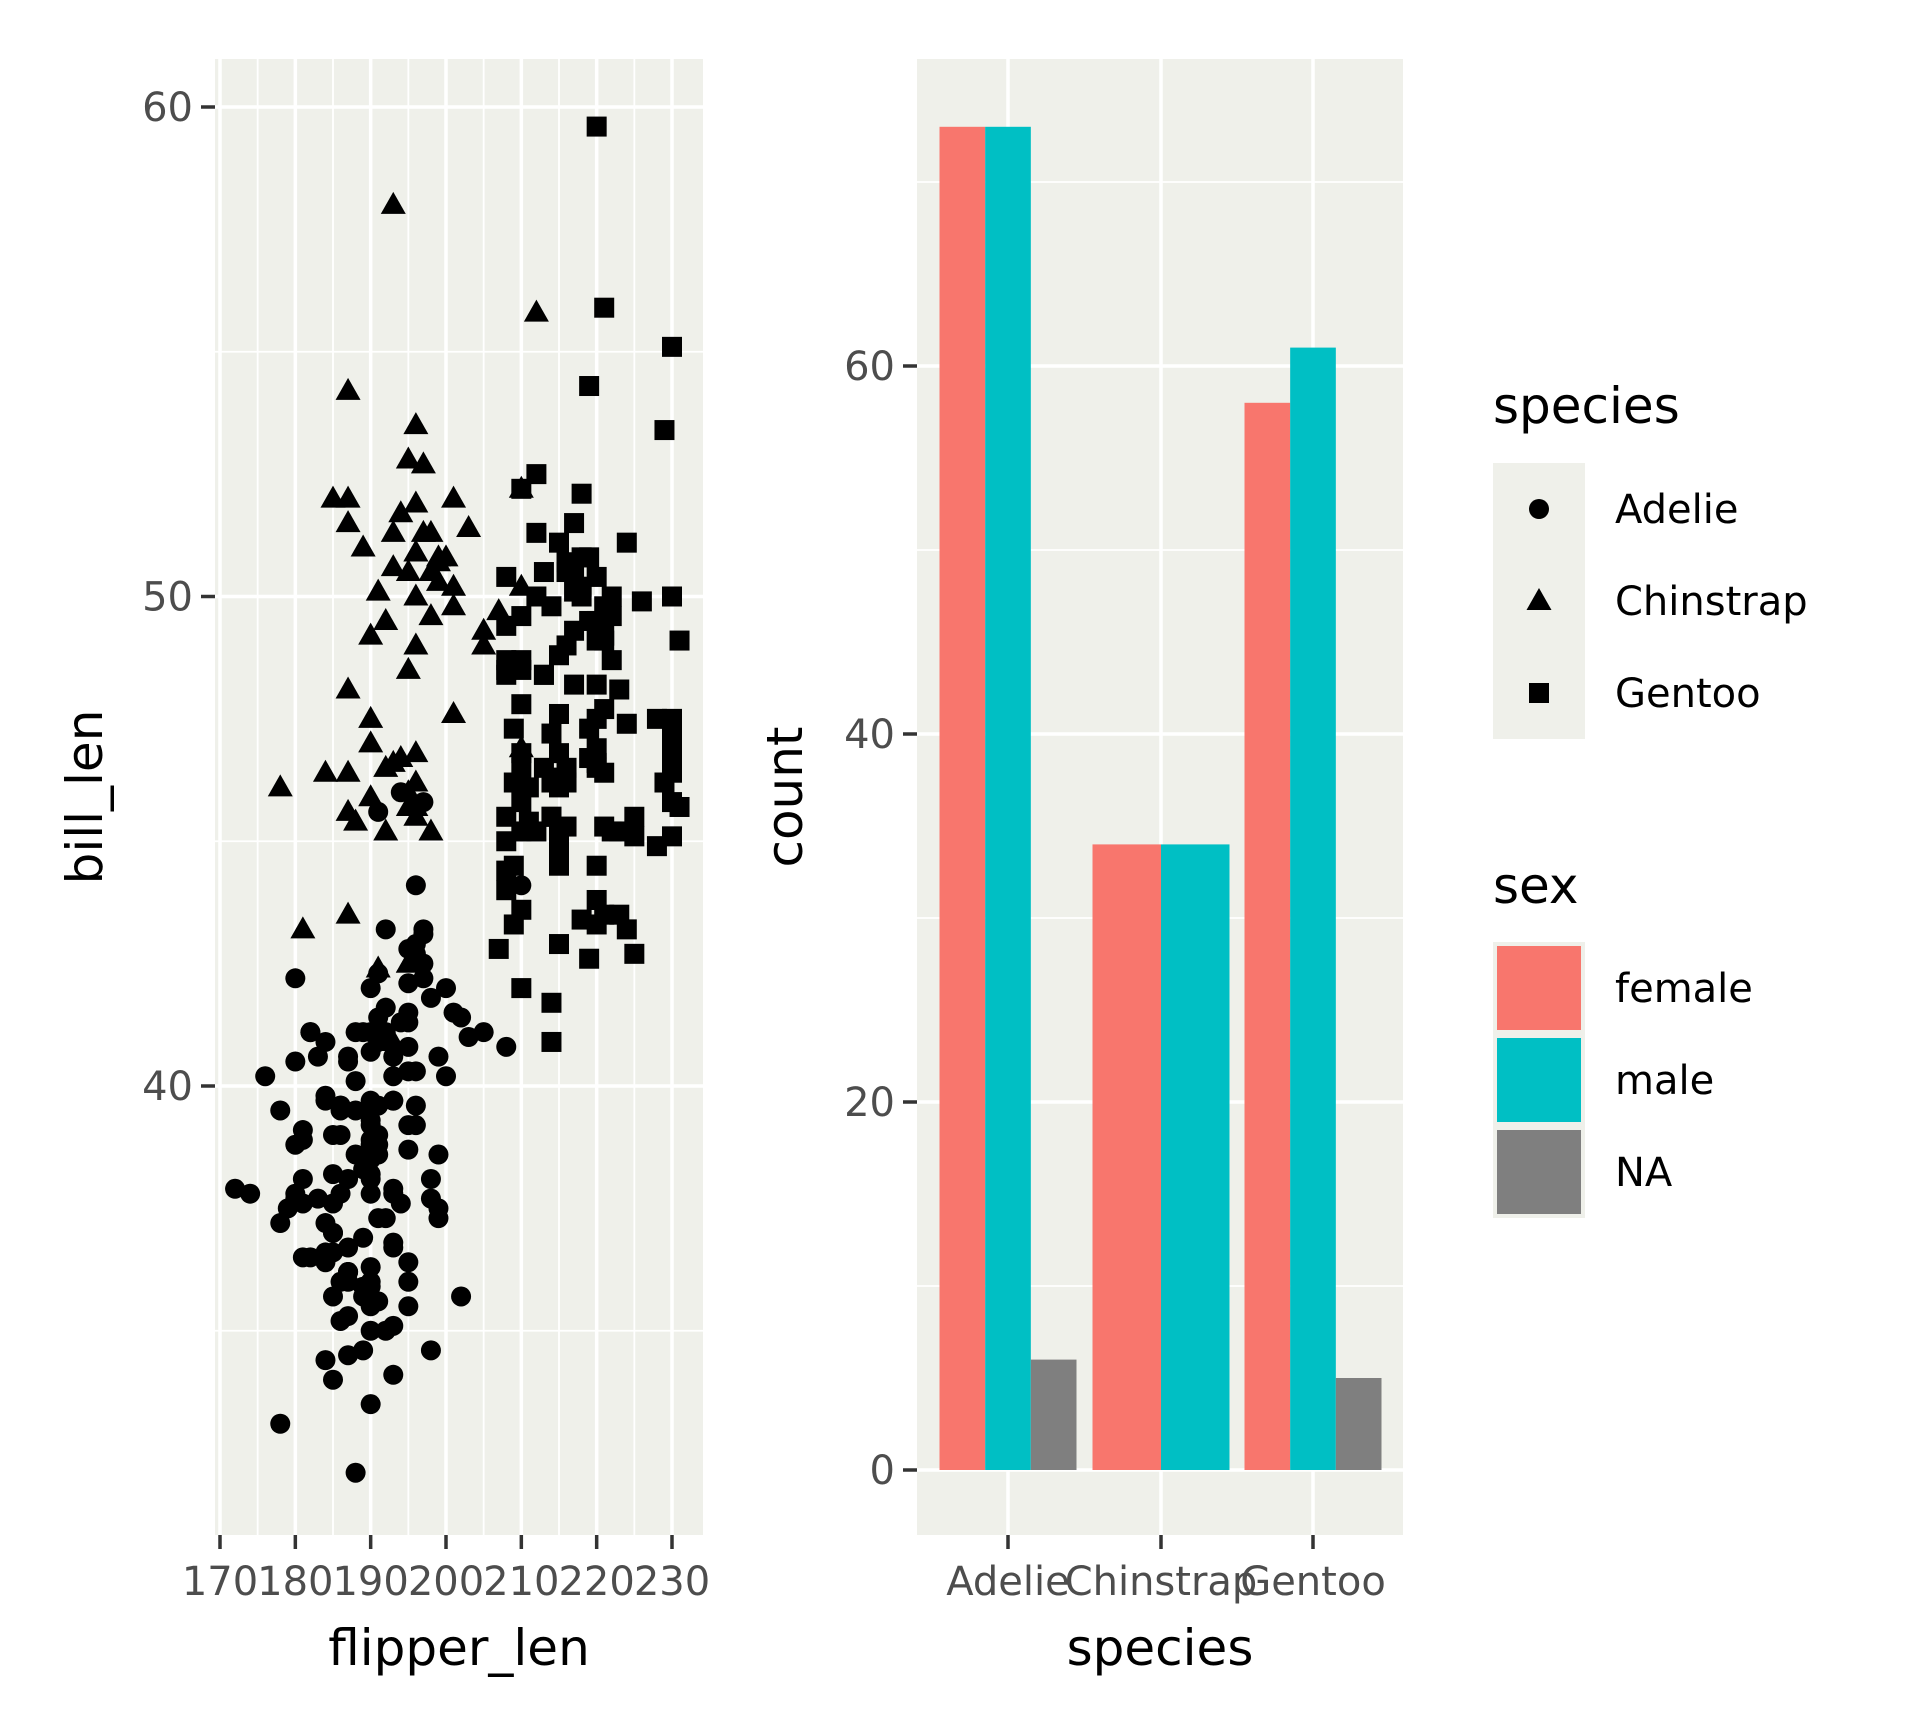  Describe the element at coordinates (167, 108) in the screenshot. I see `y-tick-label: 60` at that location.